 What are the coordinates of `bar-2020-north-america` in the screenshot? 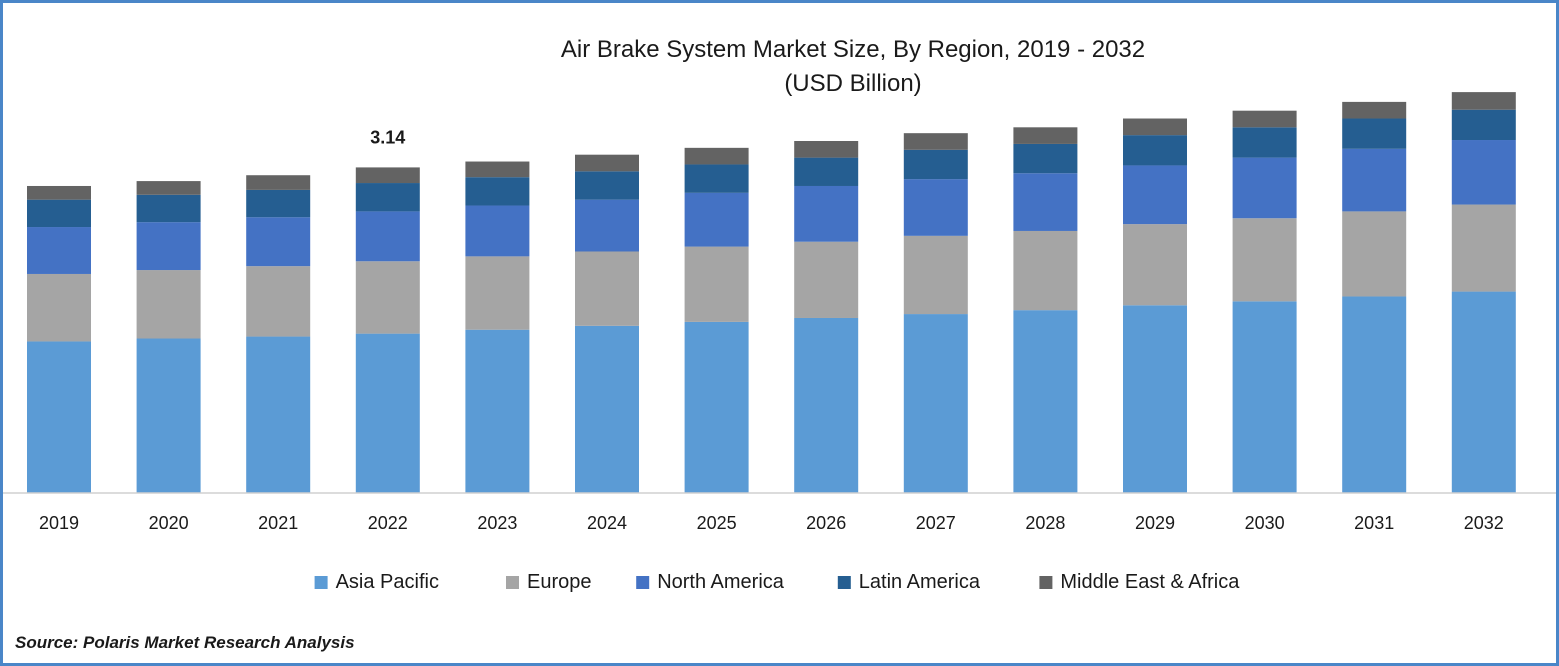 It's located at (168, 246).